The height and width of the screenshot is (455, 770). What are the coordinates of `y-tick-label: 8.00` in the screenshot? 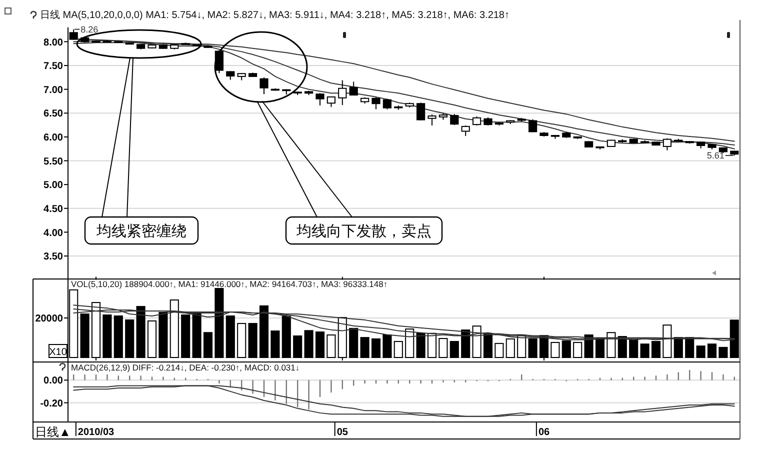 It's located at (54, 42).